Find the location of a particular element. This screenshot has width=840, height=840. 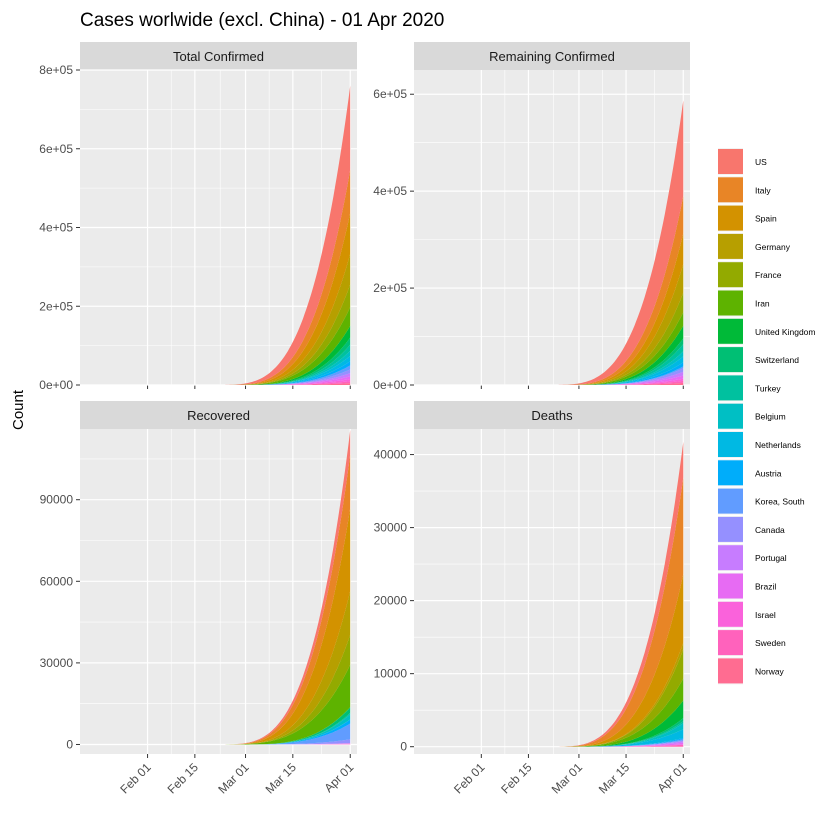

area-canada is located at coordinates (288, 742).